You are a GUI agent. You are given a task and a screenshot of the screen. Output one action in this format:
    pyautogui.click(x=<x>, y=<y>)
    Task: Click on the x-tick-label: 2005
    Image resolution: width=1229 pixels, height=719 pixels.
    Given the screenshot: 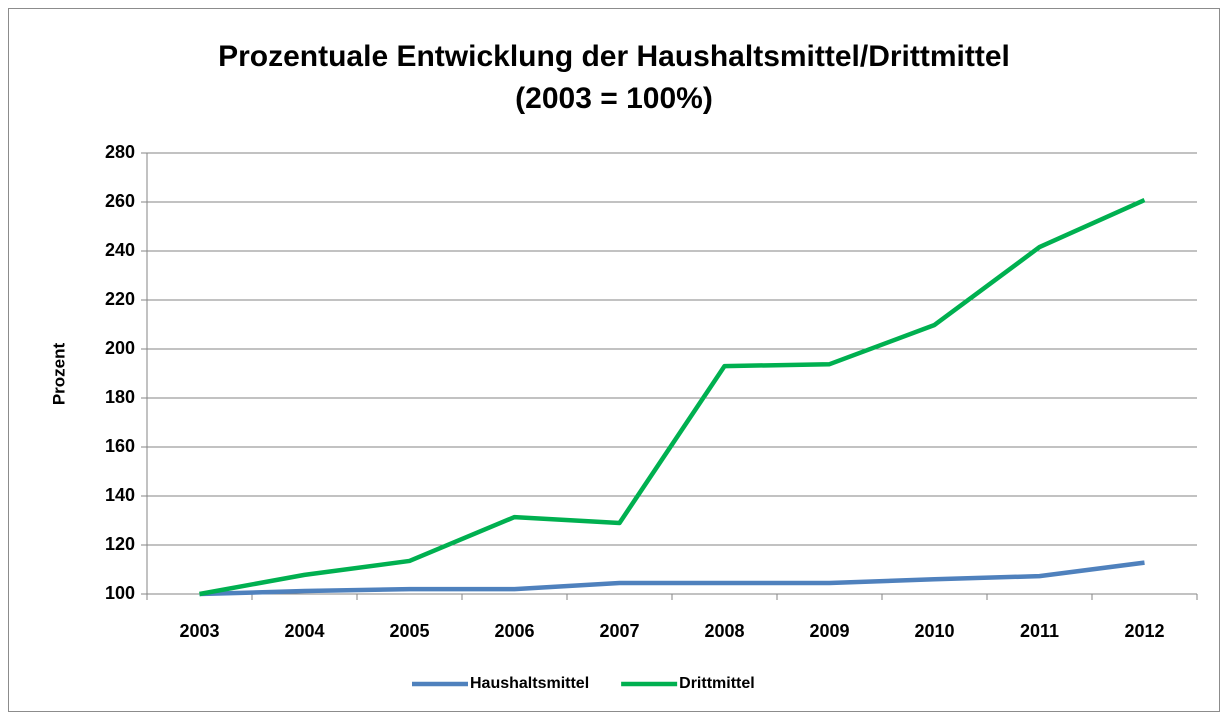 What is the action you would take?
    pyautogui.click(x=409, y=631)
    